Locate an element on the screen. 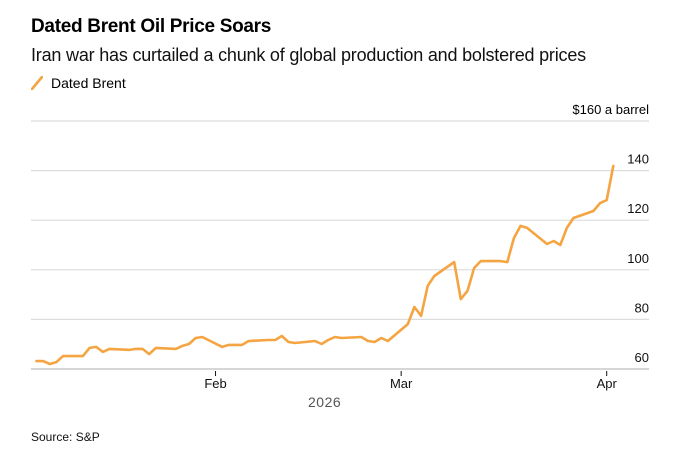 This screenshot has width=693, height=461. x-ticks: Feb Mar Apr is located at coordinates (410, 381).